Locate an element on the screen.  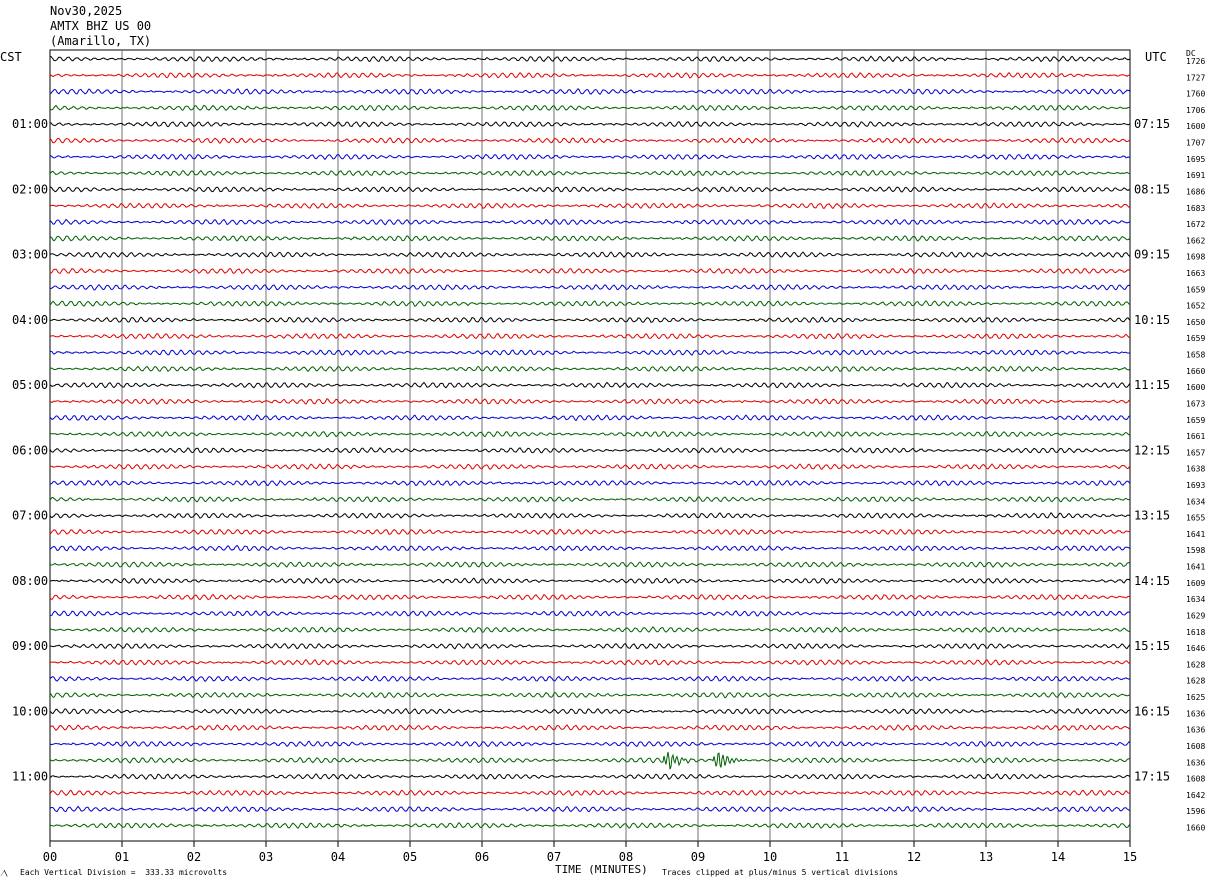
dc-offset-label: 1698 is located at coordinates (1195, 257).